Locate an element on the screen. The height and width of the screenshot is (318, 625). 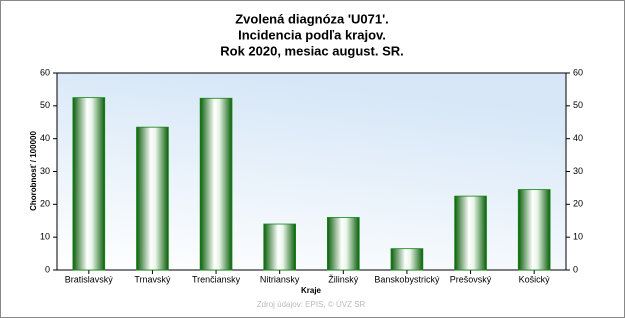
y2-tick-label: 10 is located at coordinates (578, 237).